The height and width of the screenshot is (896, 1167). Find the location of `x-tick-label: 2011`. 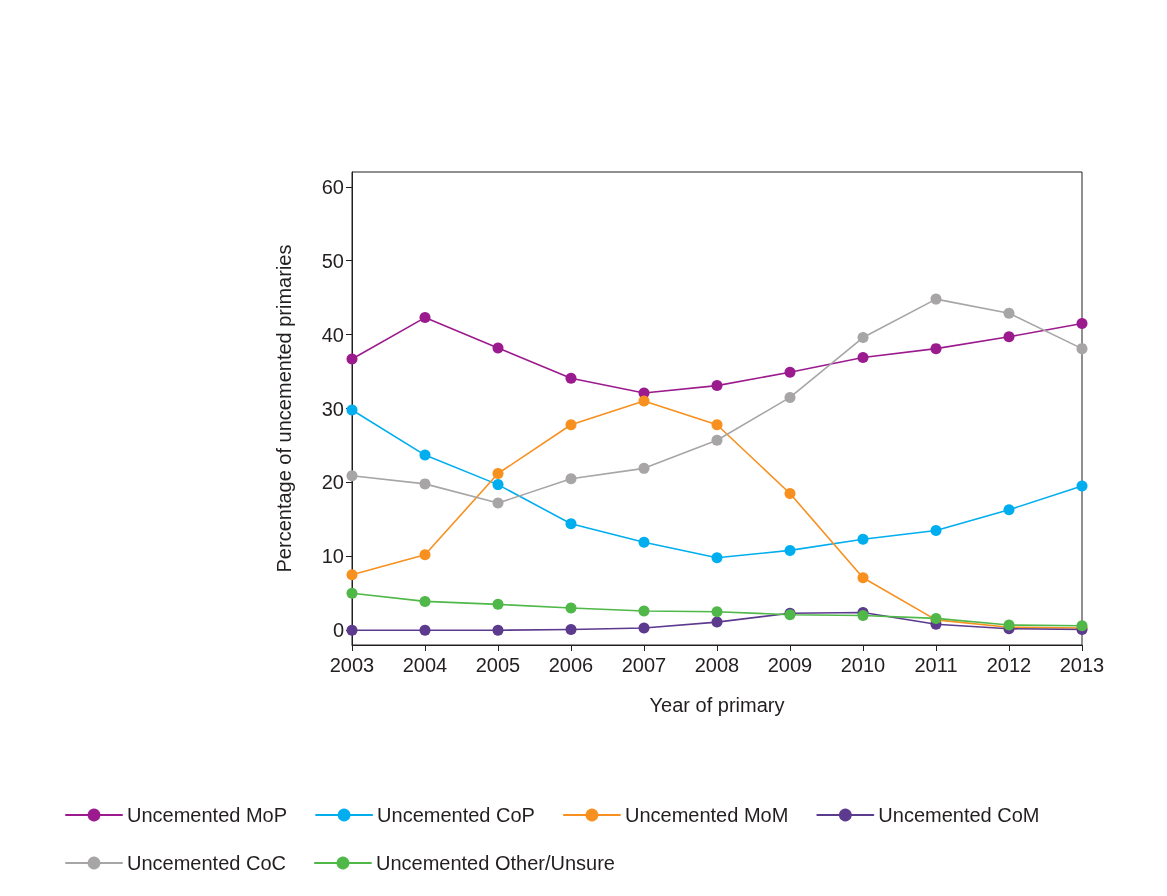

x-tick-label: 2011 is located at coordinates (936, 665).